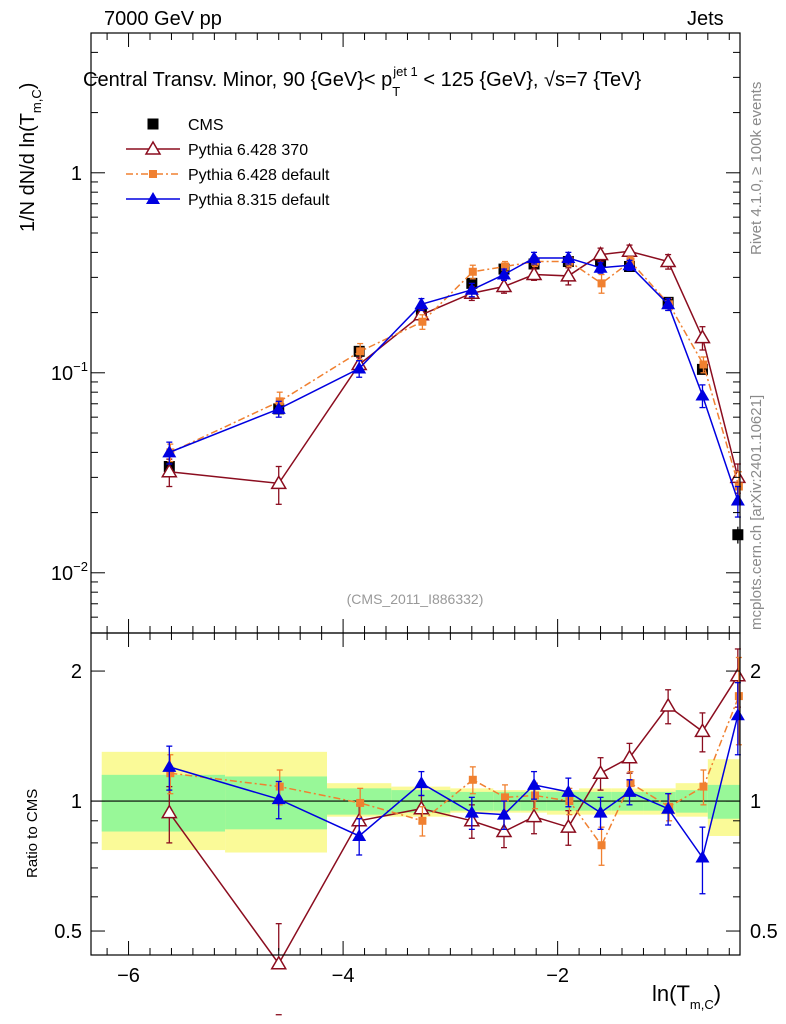  What do you see at coordinates (128, 976) in the screenshot?
I see `x-tick-label: −6` at bounding box center [128, 976].